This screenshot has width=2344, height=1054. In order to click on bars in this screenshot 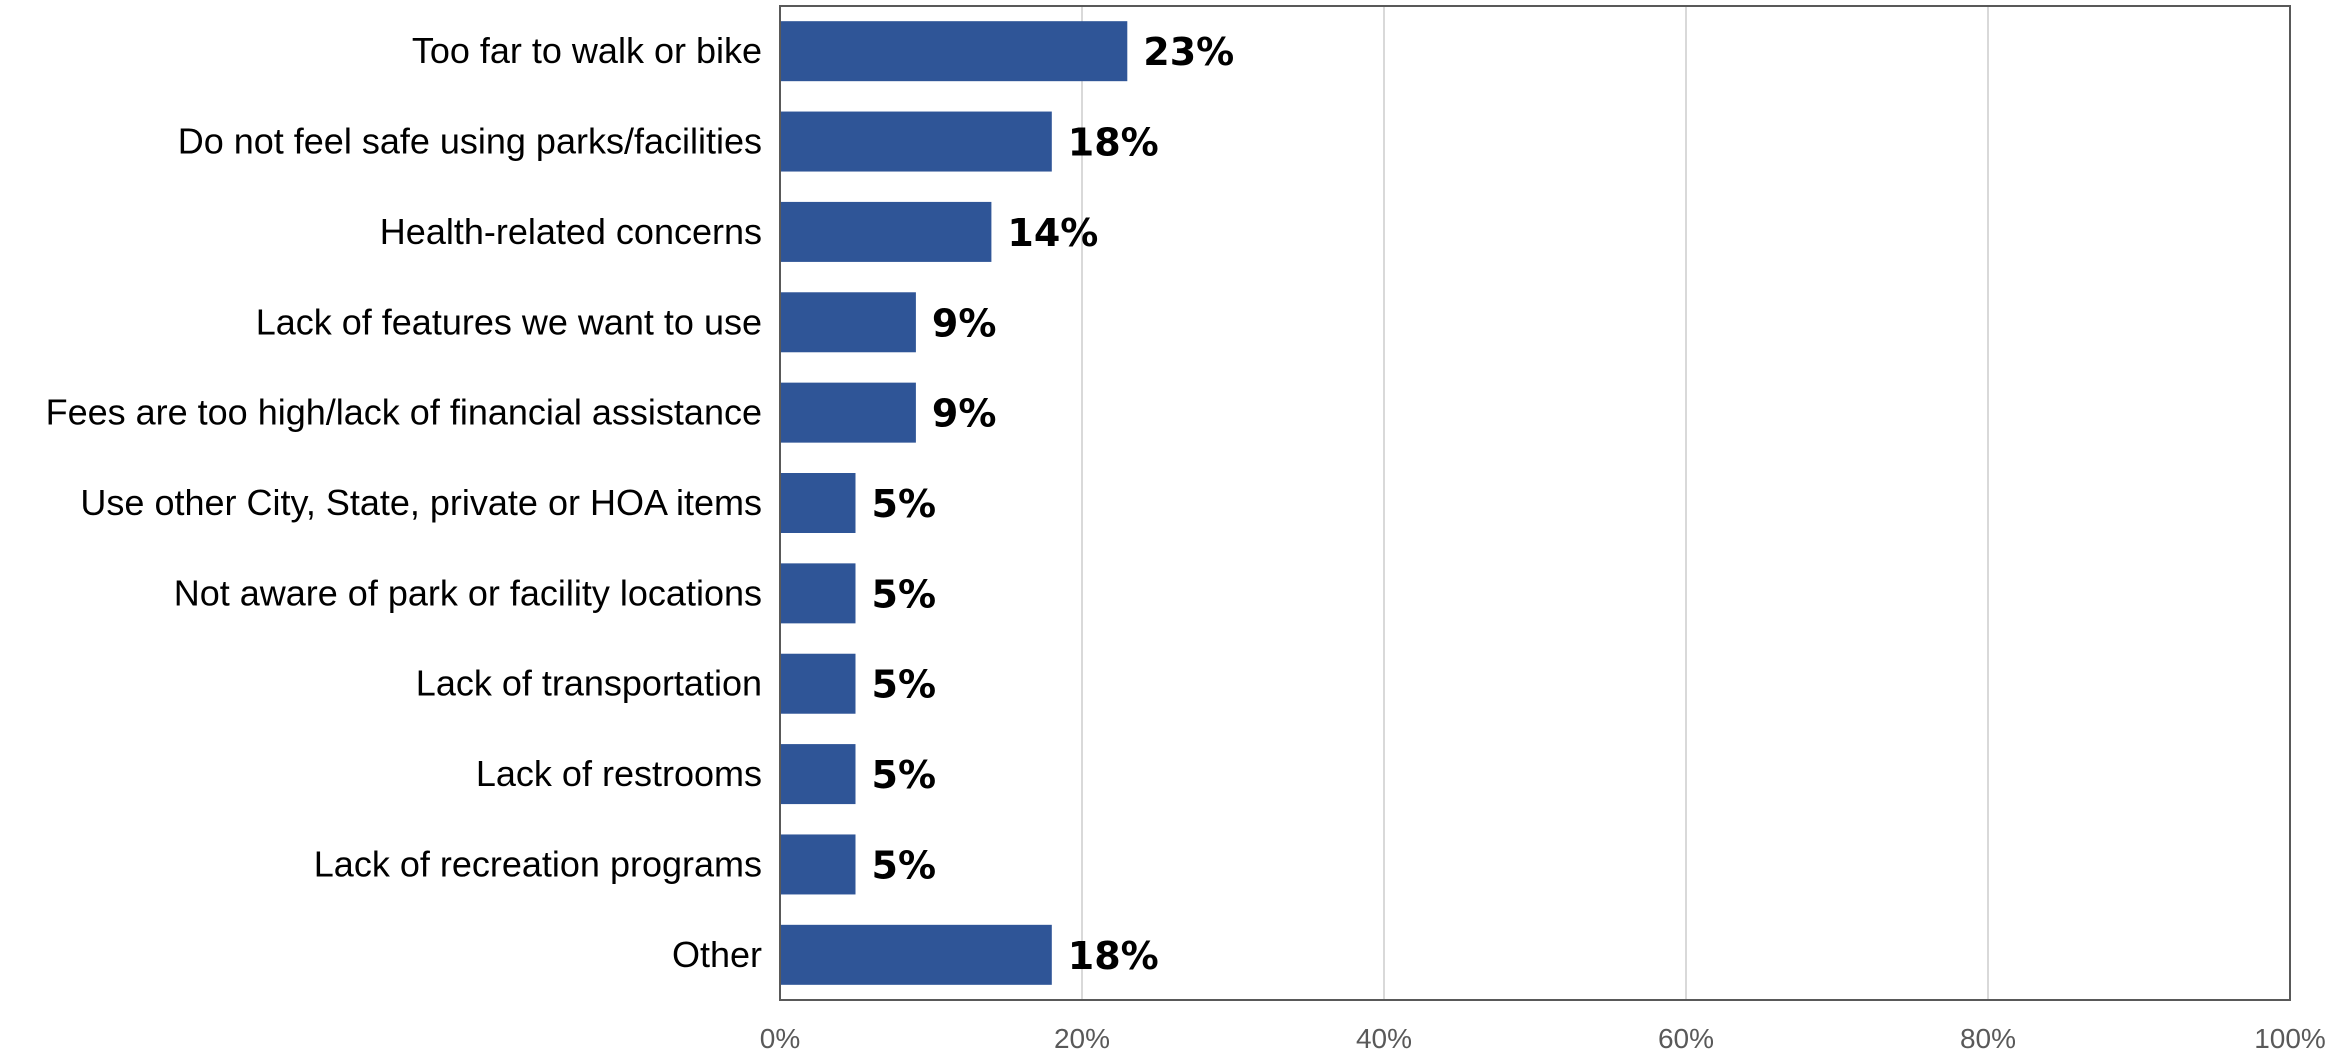, I will do `click(954, 503)`.